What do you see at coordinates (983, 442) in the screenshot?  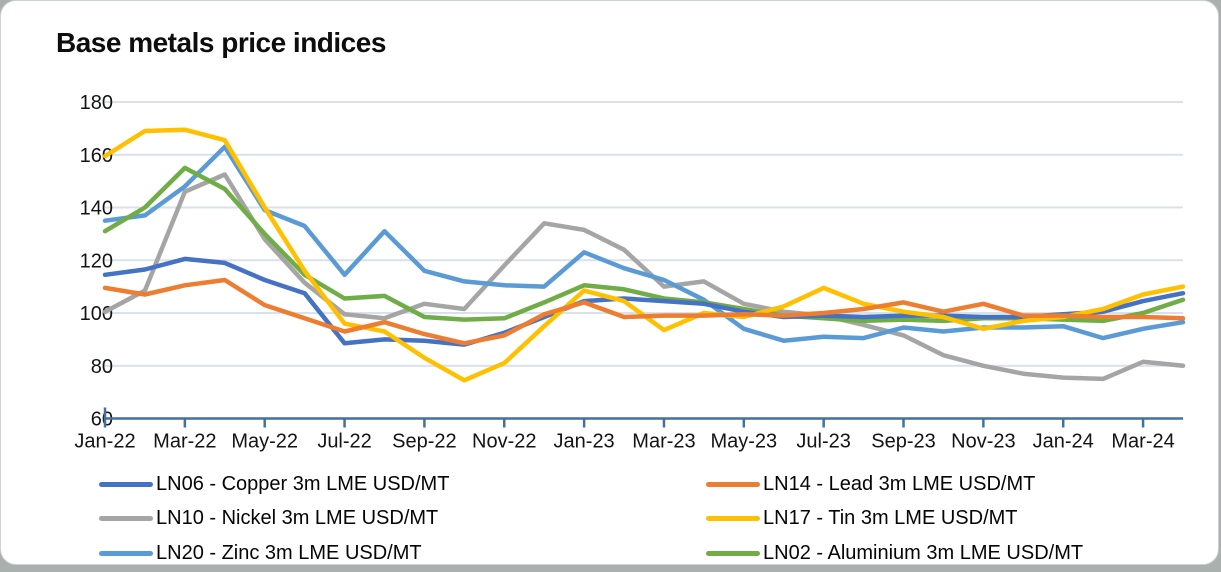 I see `x-axis-tick-label: Nov-23` at bounding box center [983, 442].